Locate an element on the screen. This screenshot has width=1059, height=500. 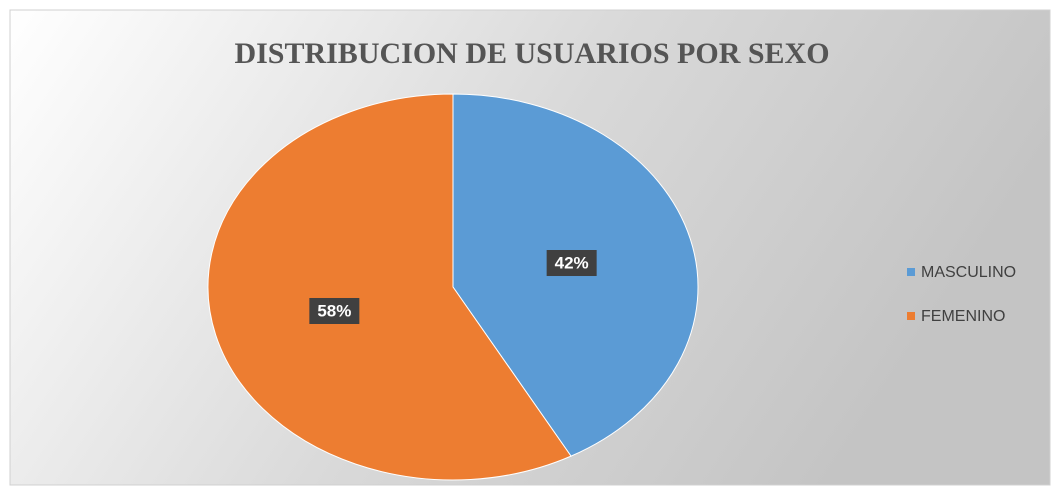
legend-label: FEMENINO is located at coordinates (963, 316).